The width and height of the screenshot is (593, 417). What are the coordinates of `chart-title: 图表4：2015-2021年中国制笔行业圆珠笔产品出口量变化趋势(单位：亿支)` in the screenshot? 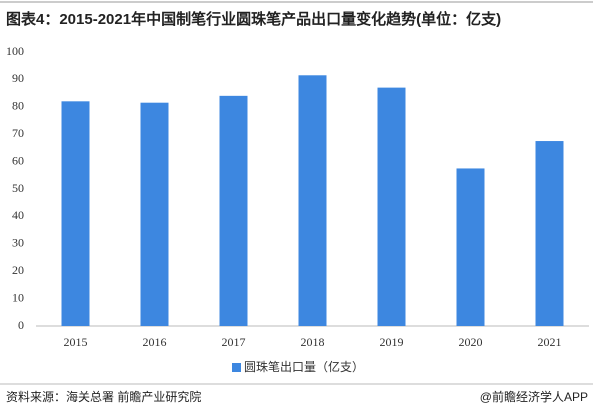 It's located at (253, 19).